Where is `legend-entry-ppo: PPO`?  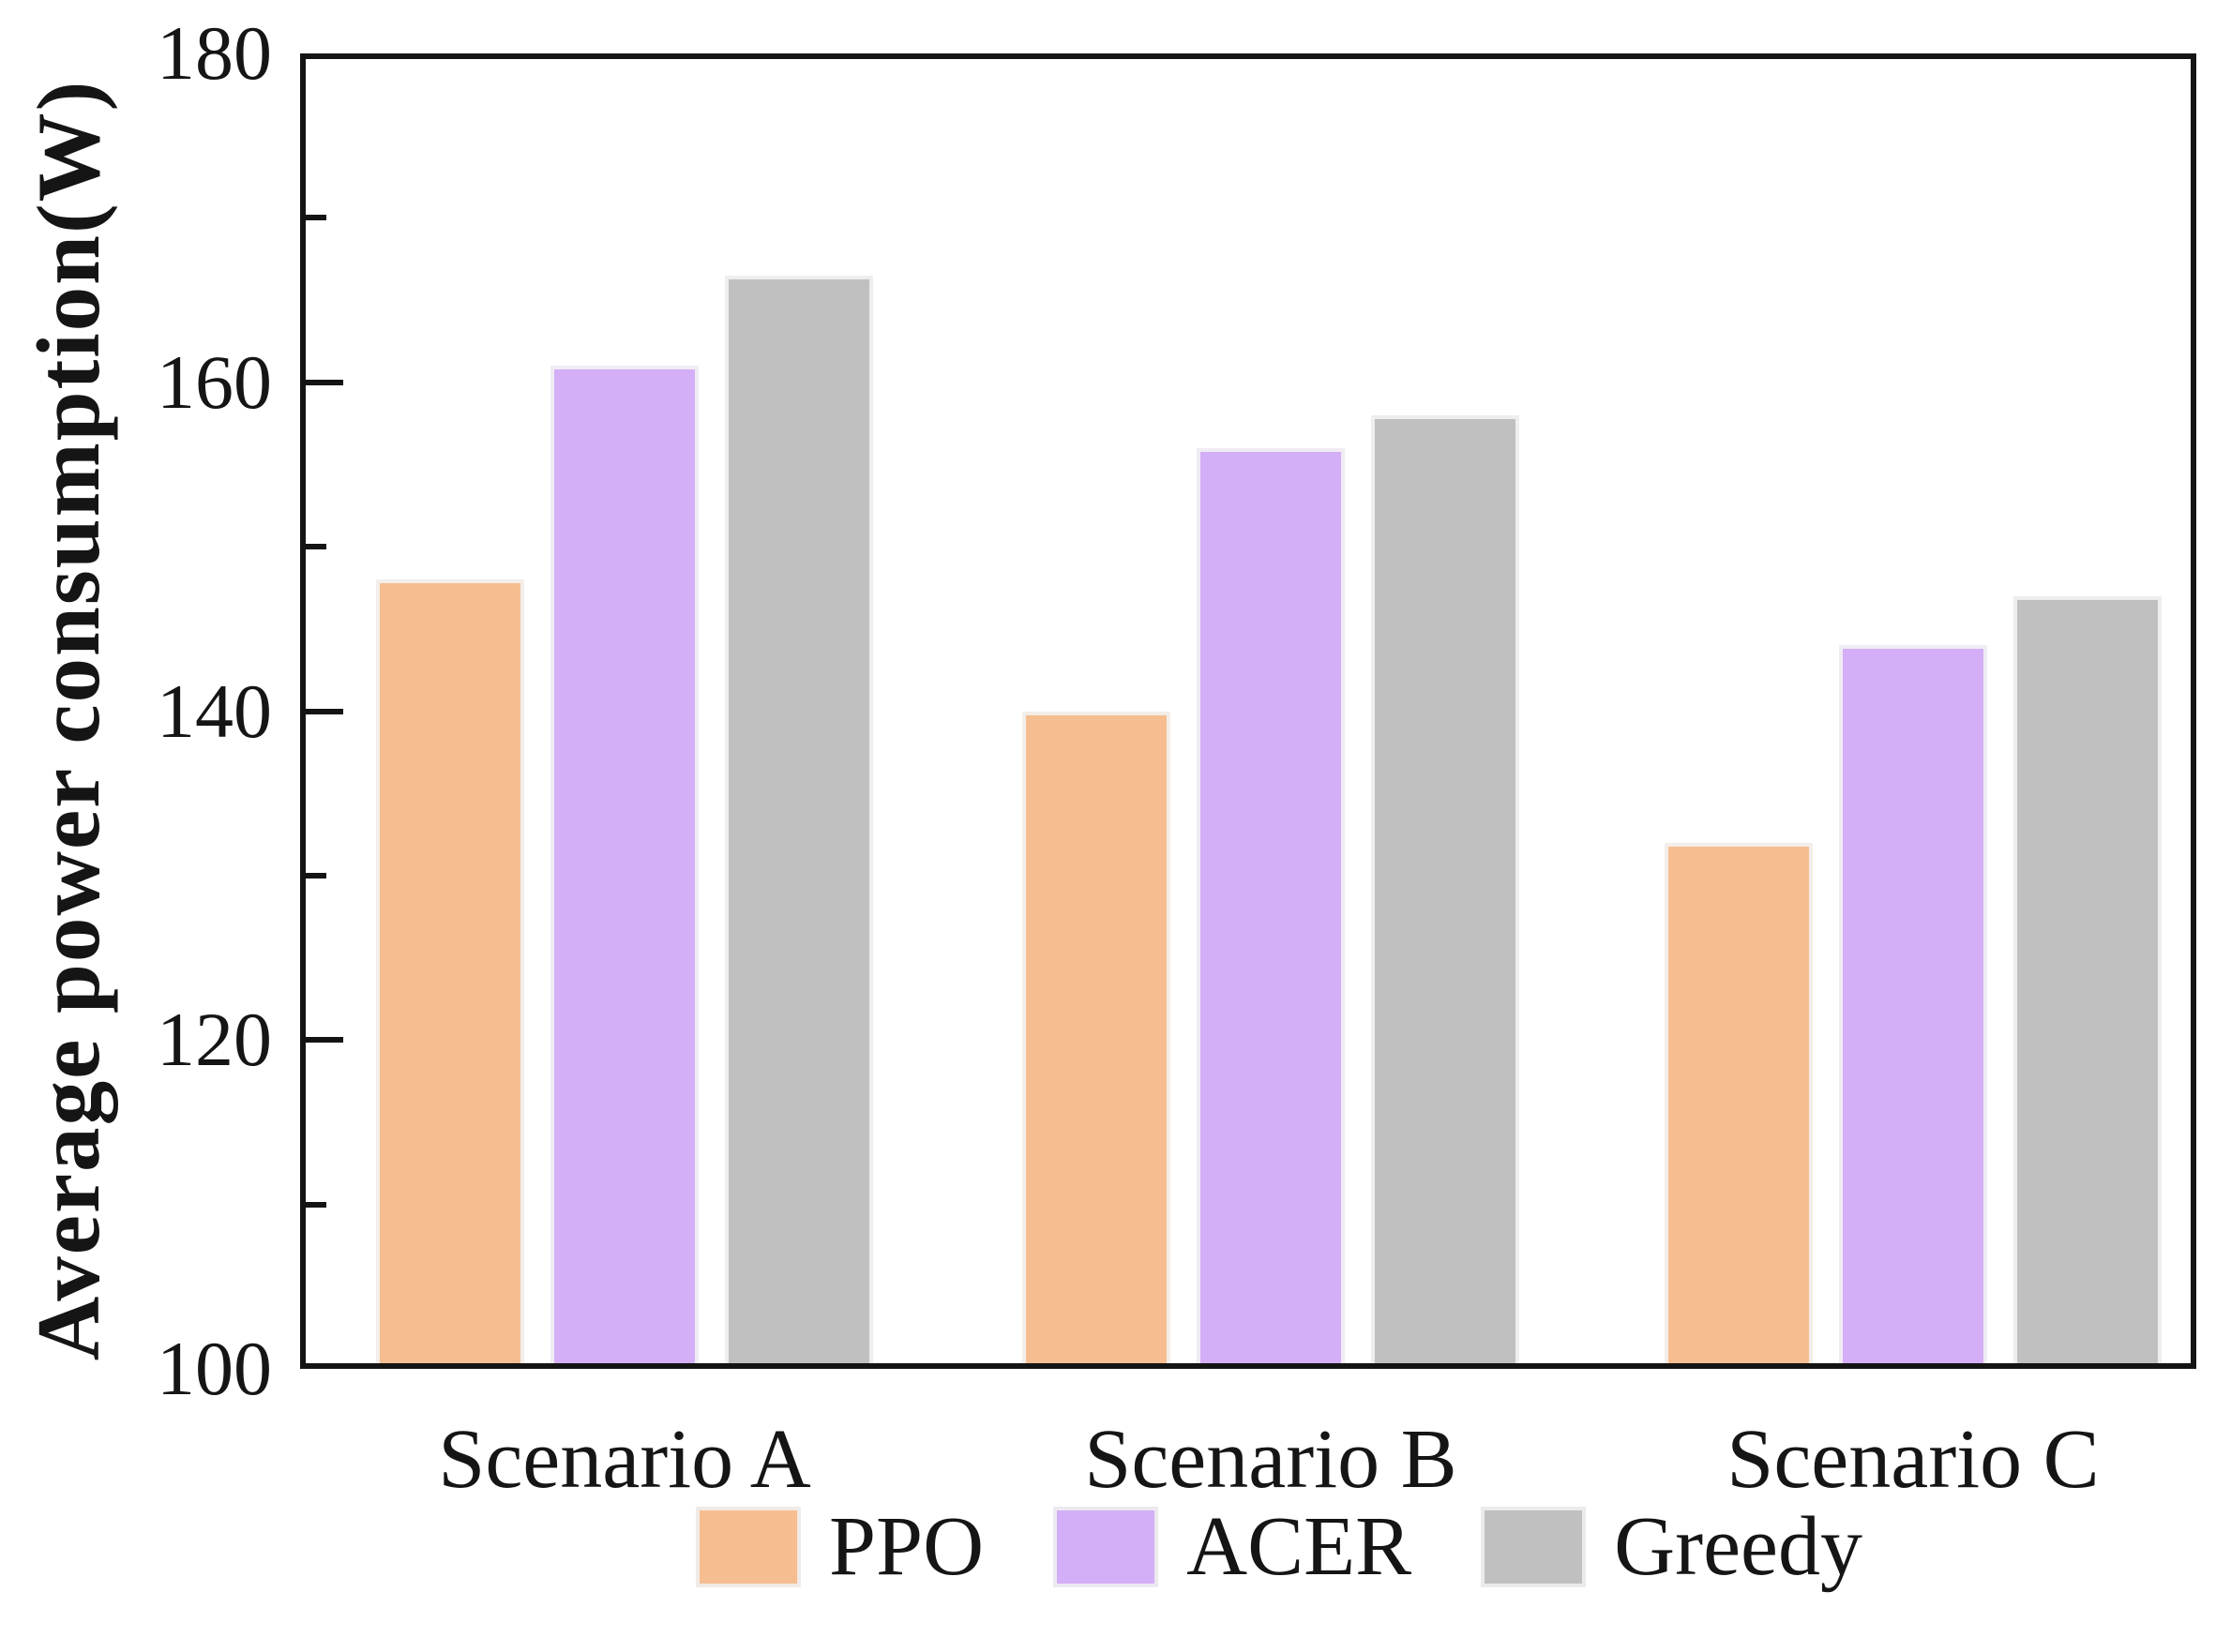
legend-entry-ppo: PPO is located at coordinates (840, 1547).